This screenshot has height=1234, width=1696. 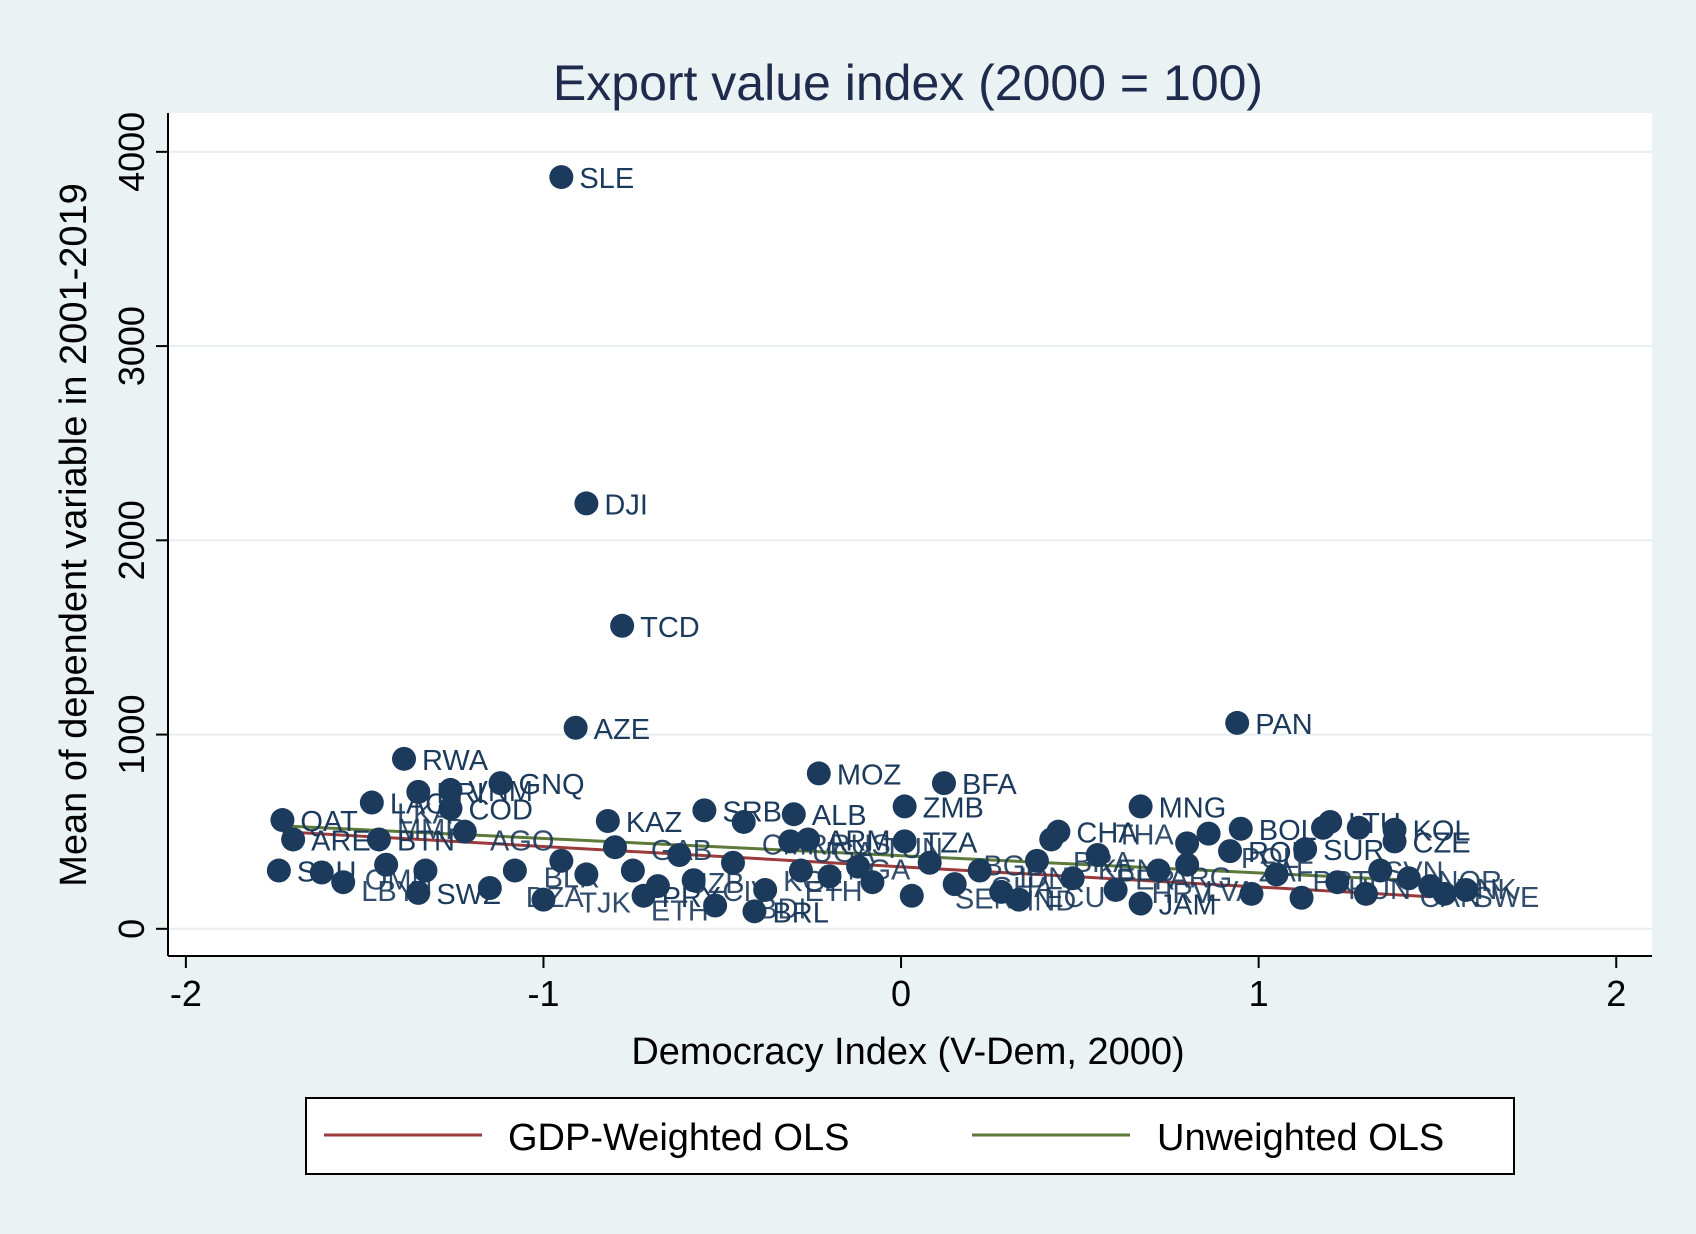 What do you see at coordinates (186, 993) in the screenshot?
I see `x-tick-label: -2` at bounding box center [186, 993].